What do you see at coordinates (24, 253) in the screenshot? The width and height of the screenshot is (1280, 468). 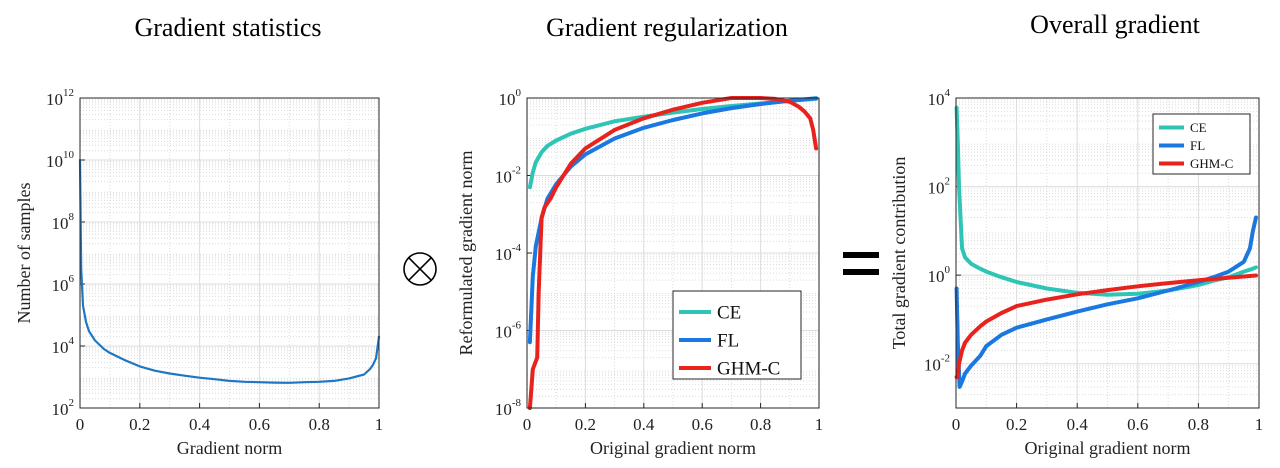 I see `y-axis-label: Number of samples` at bounding box center [24, 253].